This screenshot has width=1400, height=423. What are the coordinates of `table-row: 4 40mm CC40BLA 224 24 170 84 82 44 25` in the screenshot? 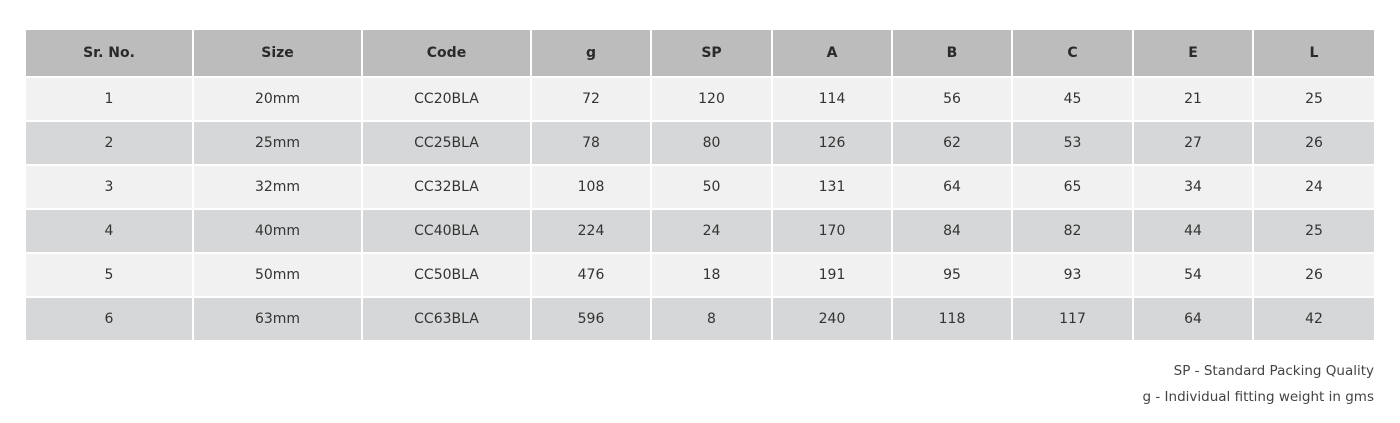 It's located at (700, 231).